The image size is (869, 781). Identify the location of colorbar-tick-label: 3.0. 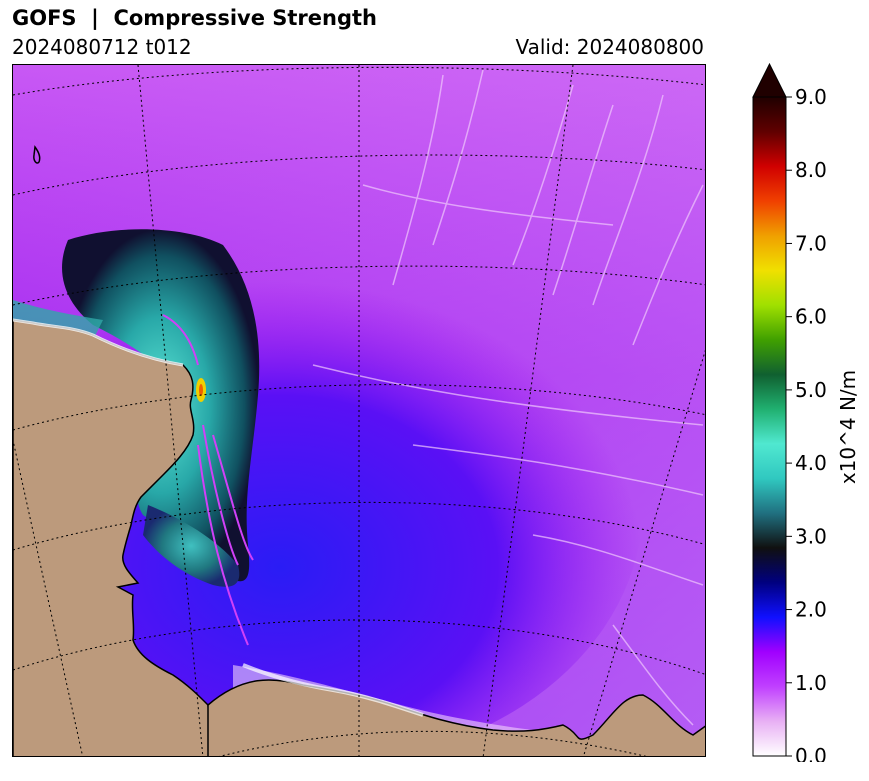
(811, 536).